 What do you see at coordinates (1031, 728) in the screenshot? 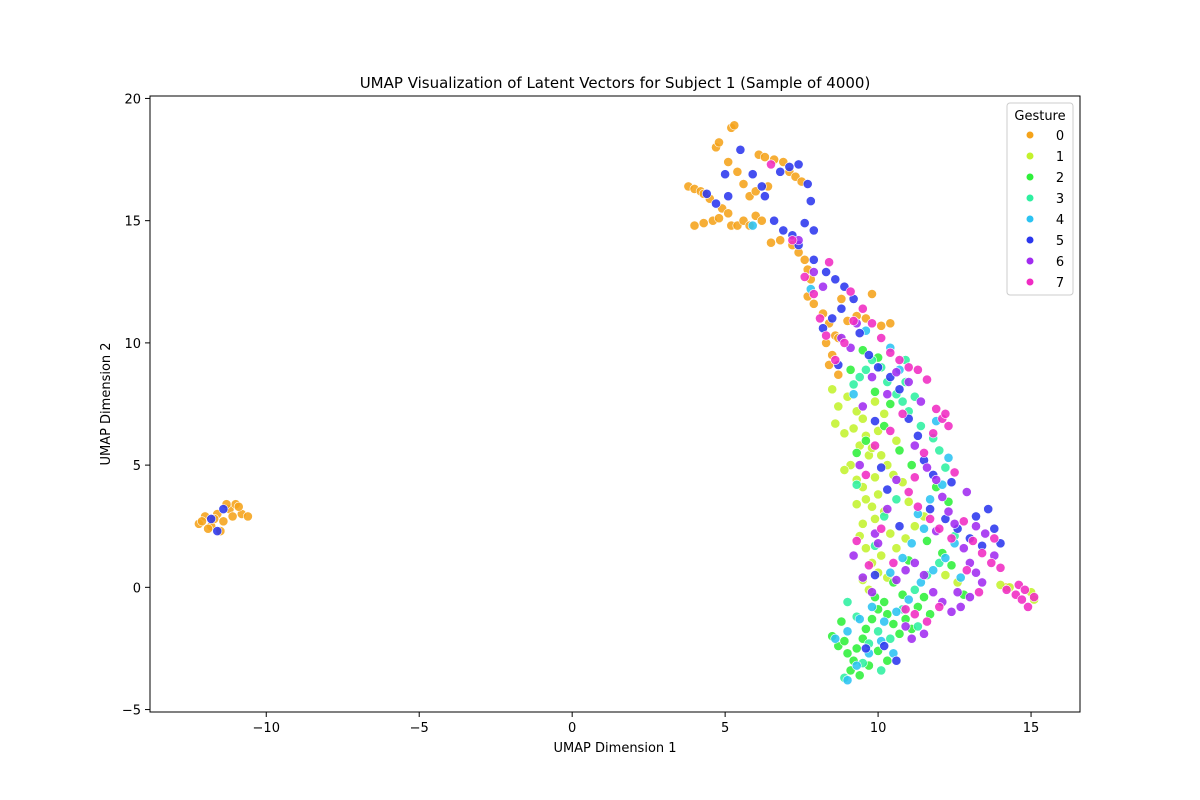
I see `x-tick-label-5: 15` at bounding box center [1031, 728].